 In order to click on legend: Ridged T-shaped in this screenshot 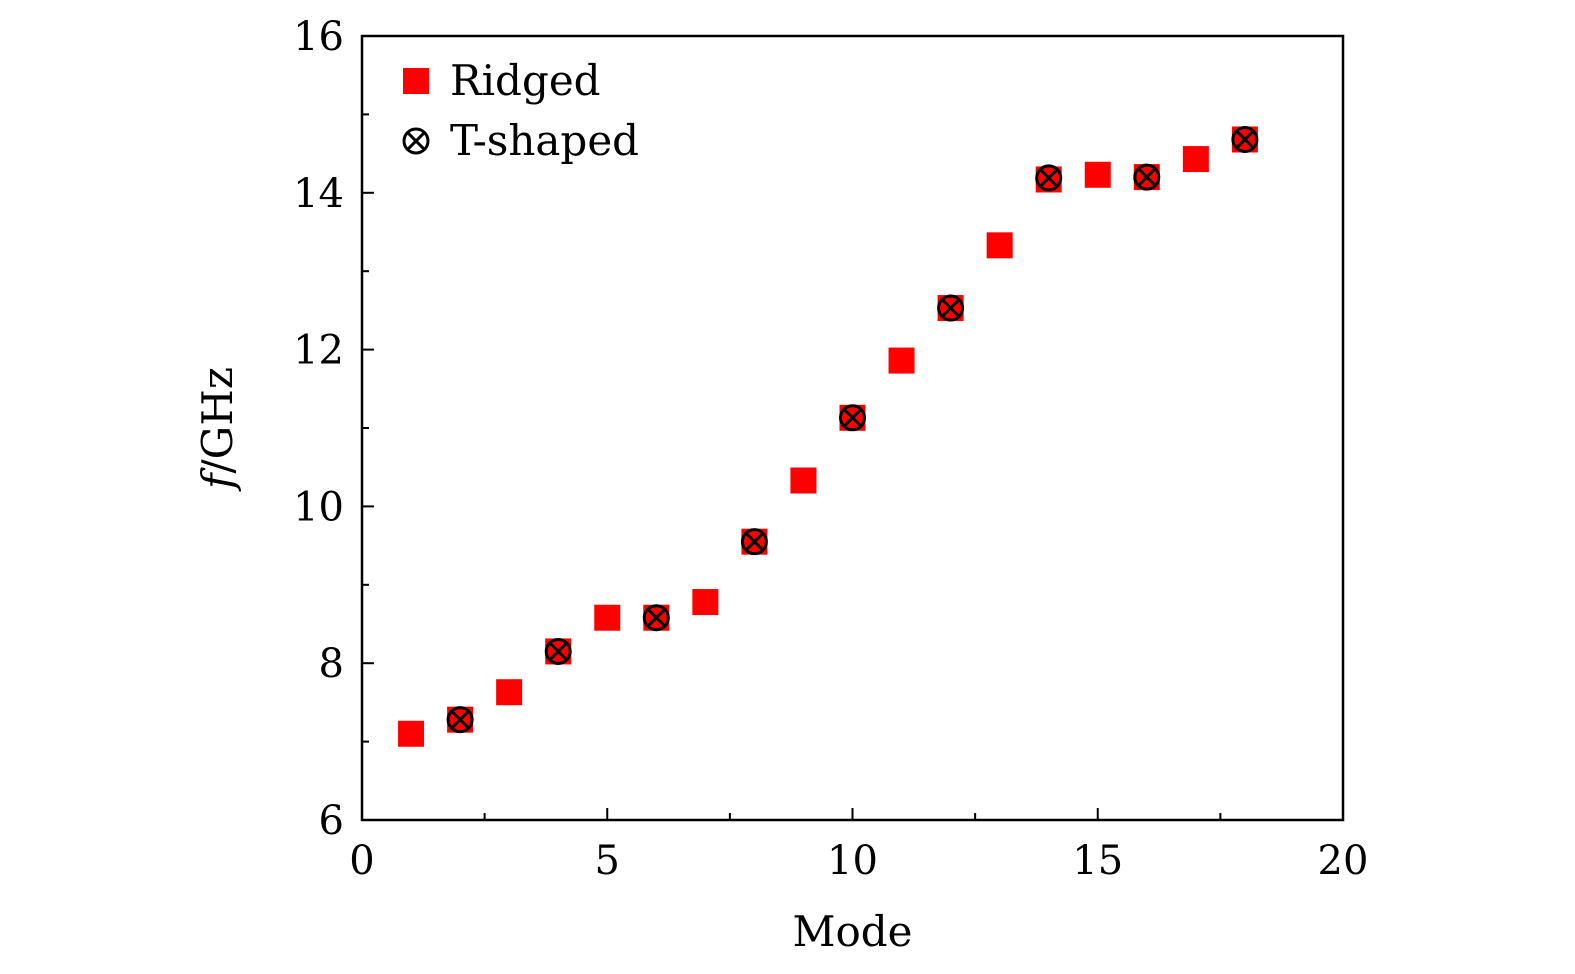, I will do `click(520, 110)`.